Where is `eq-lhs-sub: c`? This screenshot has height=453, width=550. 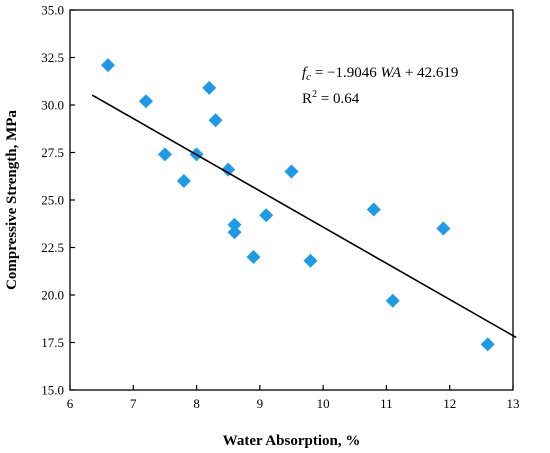
eq-lhs-sub: c is located at coordinates (308, 77).